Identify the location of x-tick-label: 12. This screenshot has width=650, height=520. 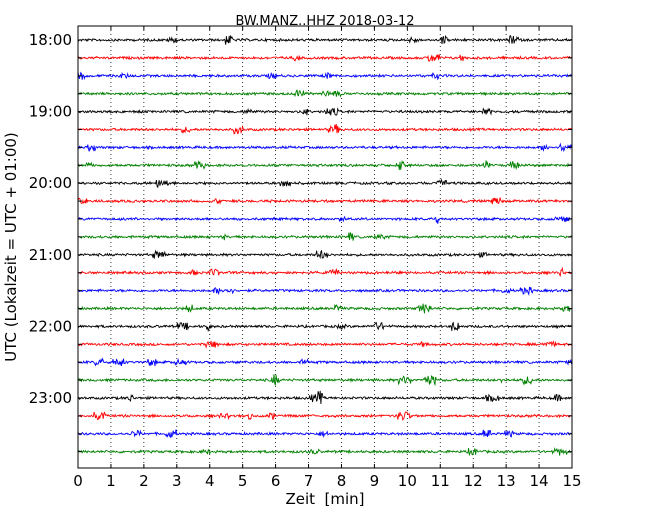
(473, 481).